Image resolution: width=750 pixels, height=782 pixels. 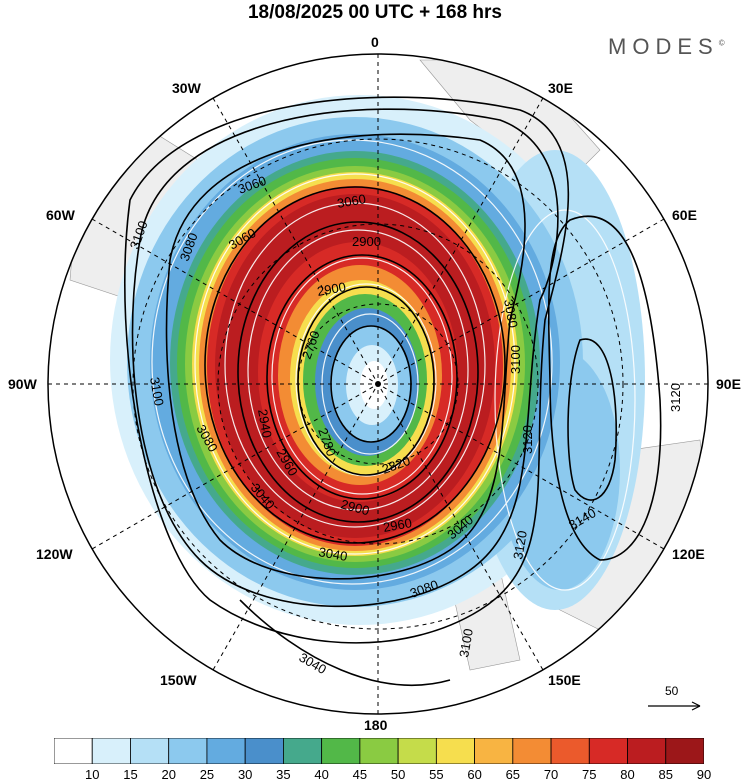 I want to click on colorbar-tick-label: 70, so click(x=551, y=774).